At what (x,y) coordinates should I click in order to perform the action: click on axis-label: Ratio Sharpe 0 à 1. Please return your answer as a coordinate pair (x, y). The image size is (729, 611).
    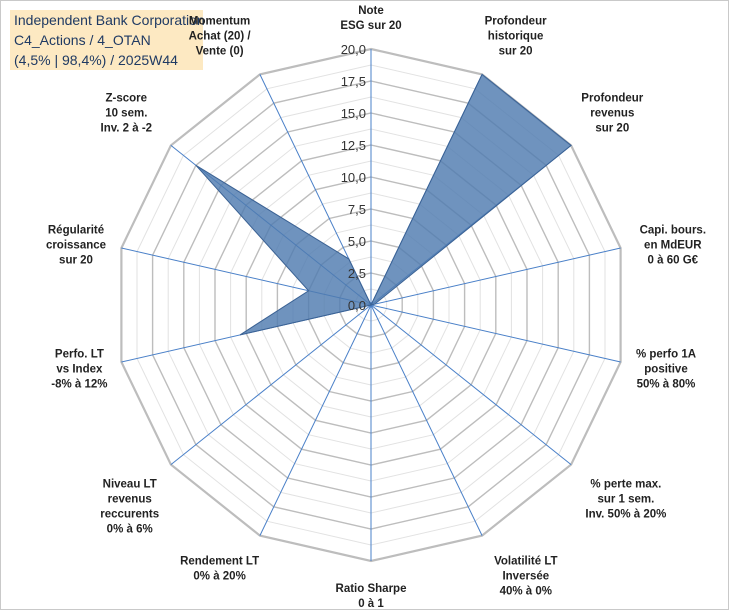
    Looking at the image, I should click on (371, 596).